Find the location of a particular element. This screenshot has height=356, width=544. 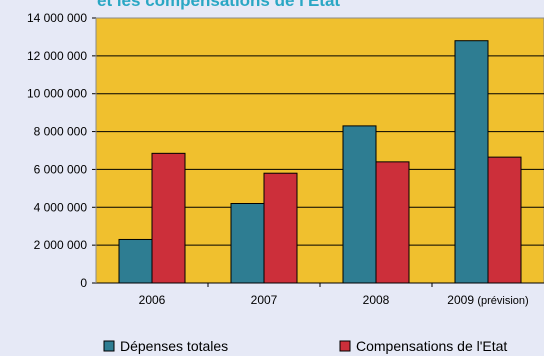

chart-title: et les compensations de l'Etat is located at coordinates (218, 5).